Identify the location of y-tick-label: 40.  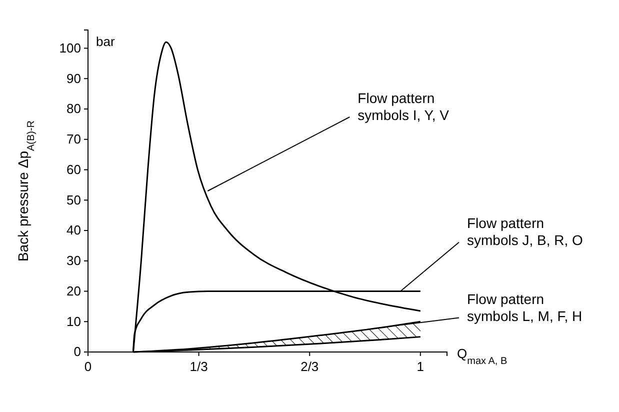
(73, 230).